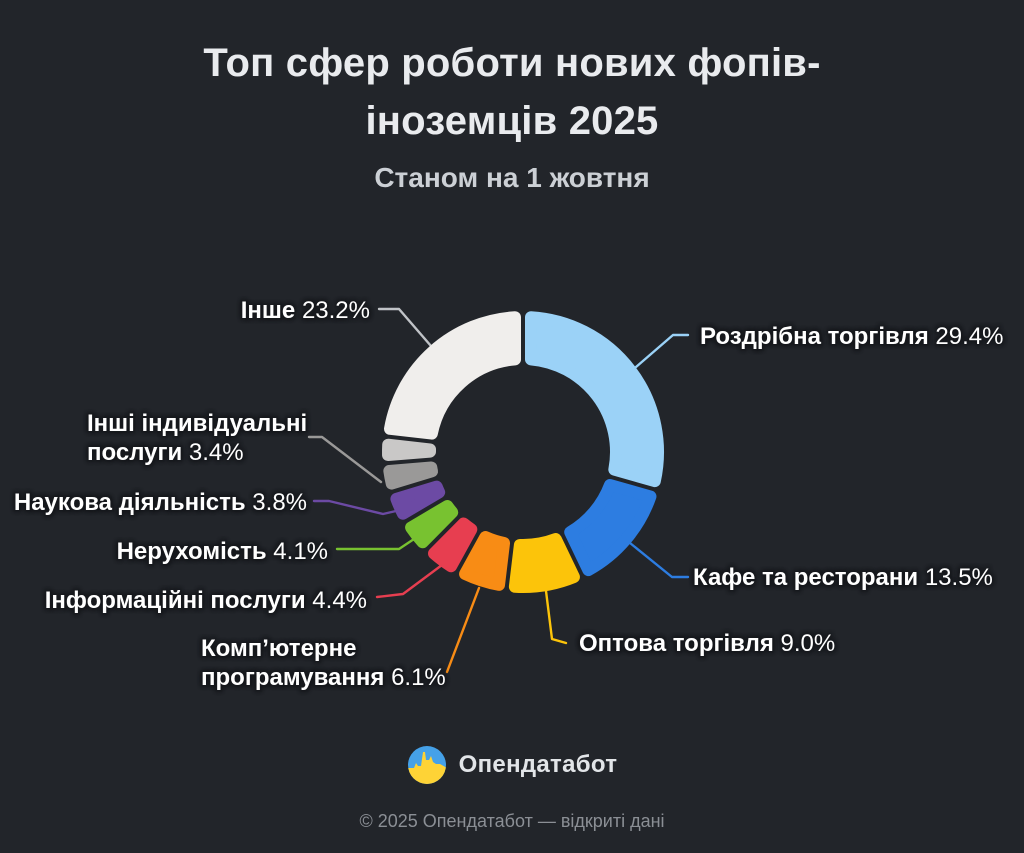 The height and width of the screenshot is (853, 1024). I want to click on label-optova-torhivlia: Оптова торгівля 9.0%, so click(707, 643).